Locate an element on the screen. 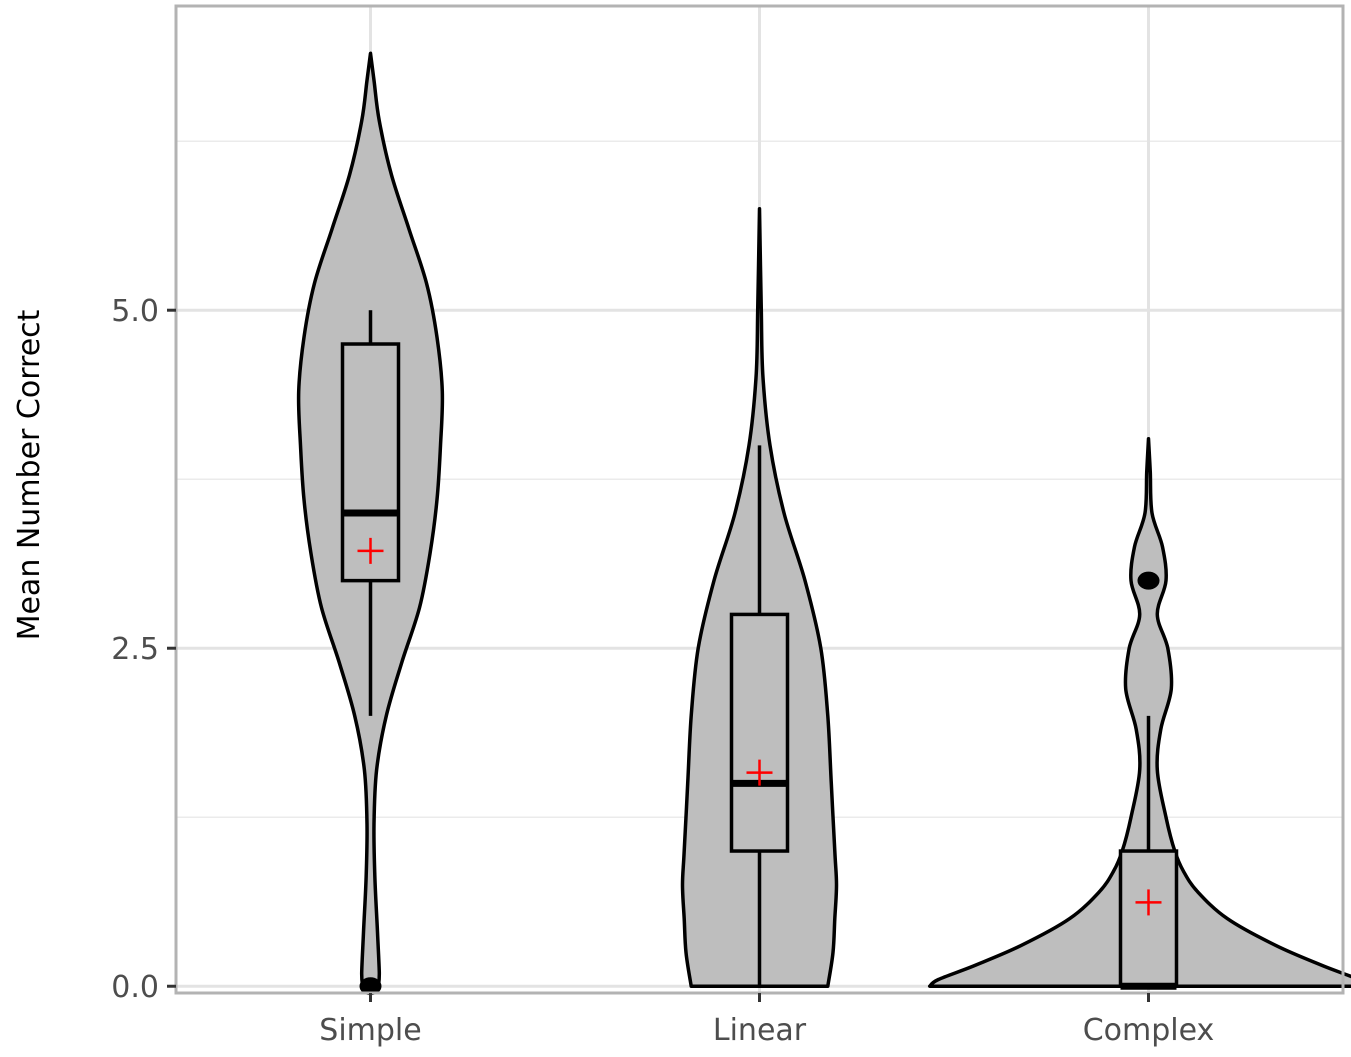 The height and width of the screenshot is (1057, 1351). x-axis: Simple Linear Complex is located at coordinates (766, 1020).